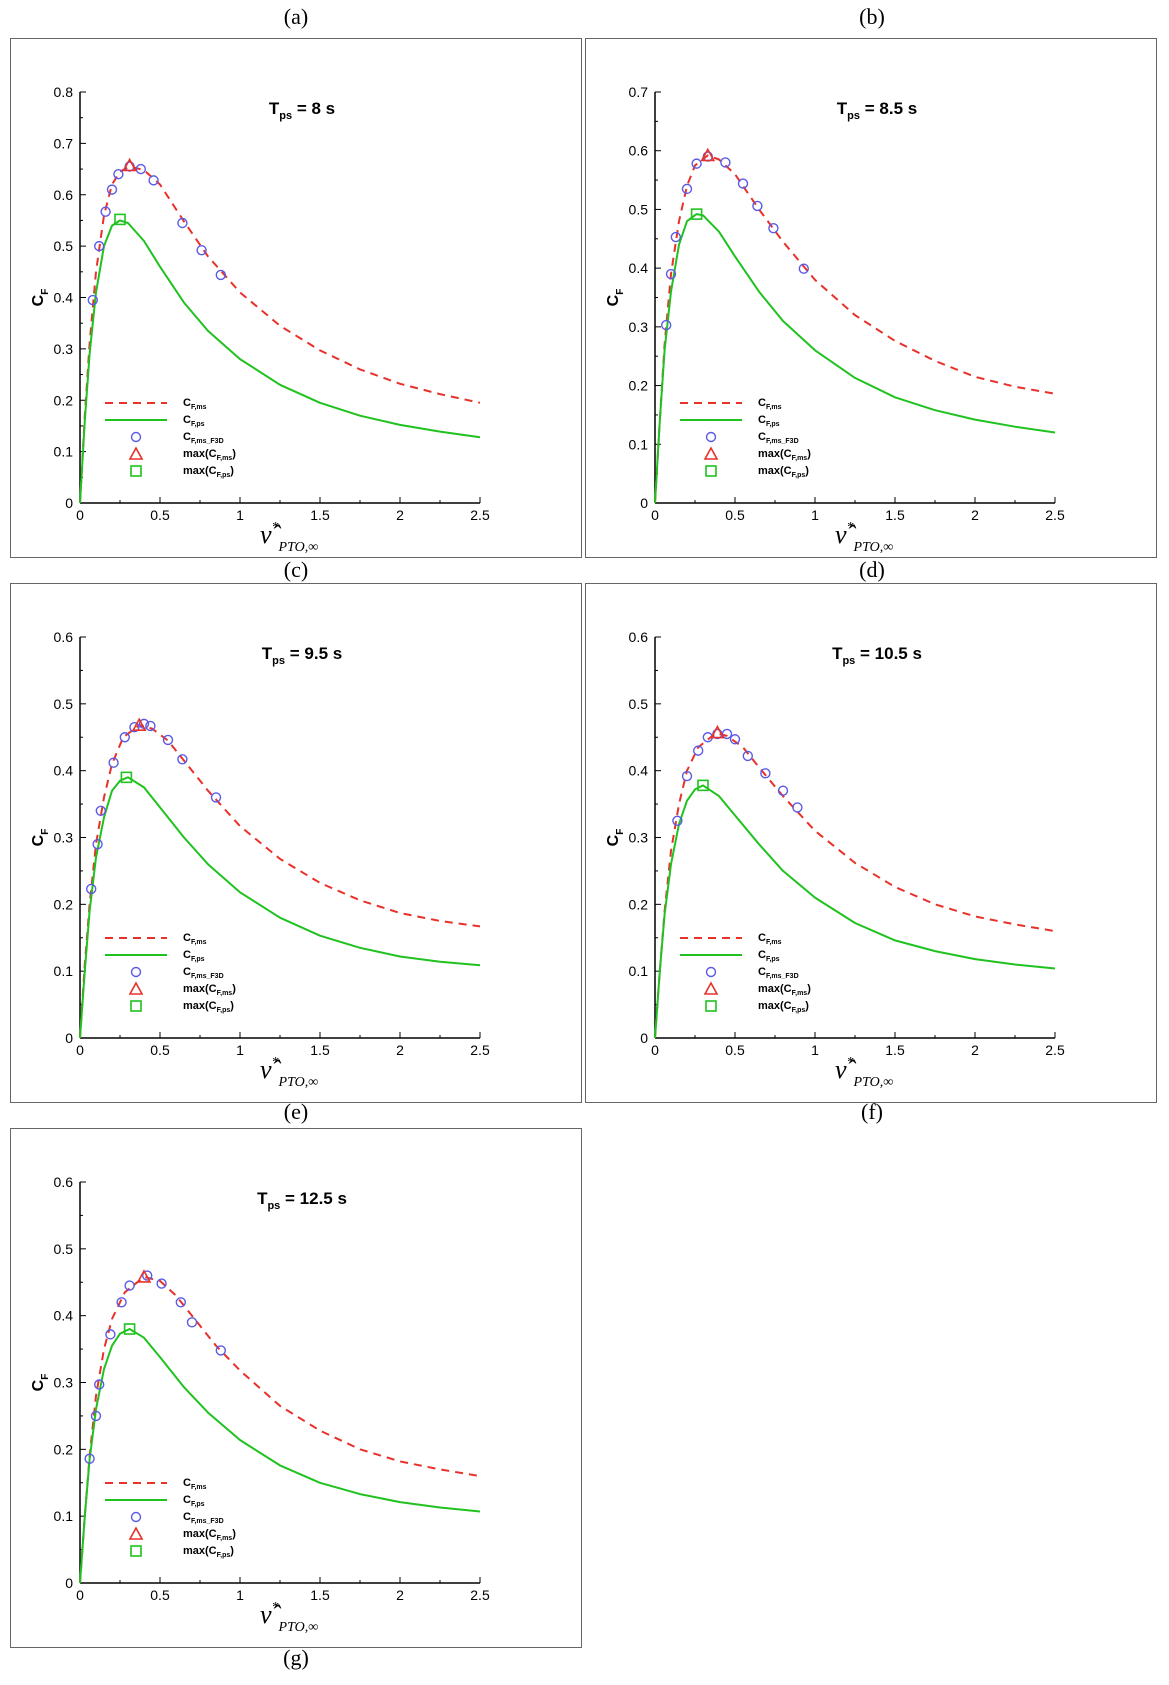  What do you see at coordinates (64, 904) in the screenshot?
I see `y-tick-label: 0.2` at bounding box center [64, 904].